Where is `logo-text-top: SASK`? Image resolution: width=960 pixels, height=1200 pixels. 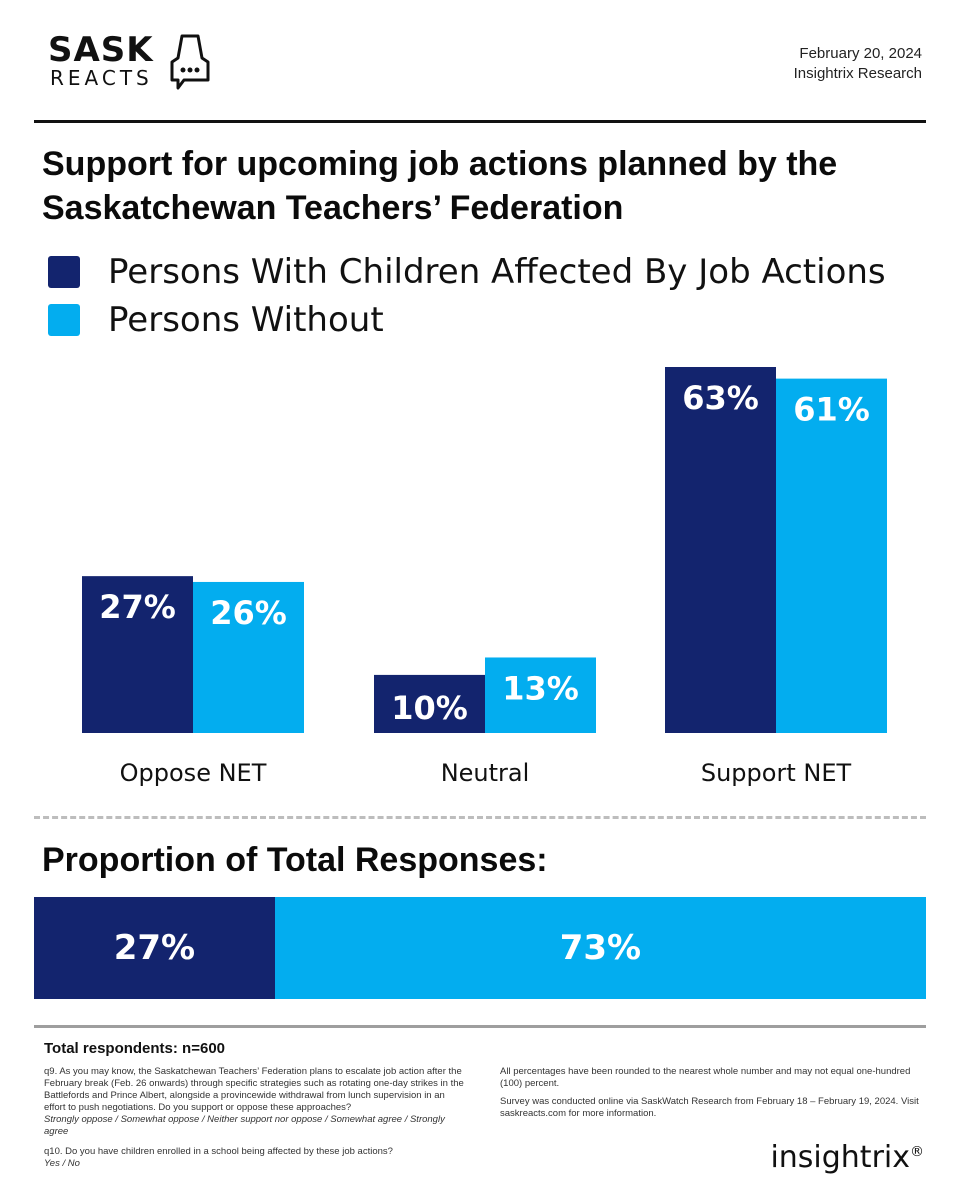
logo-text-top: SASK is located at coordinates (101, 50).